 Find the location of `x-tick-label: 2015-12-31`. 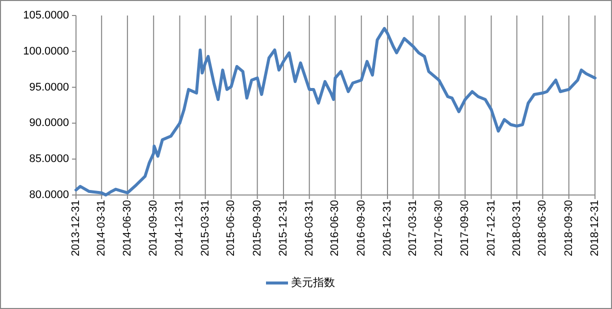

x-tick-label: 2015-12-31 is located at coordinates (283, 228).